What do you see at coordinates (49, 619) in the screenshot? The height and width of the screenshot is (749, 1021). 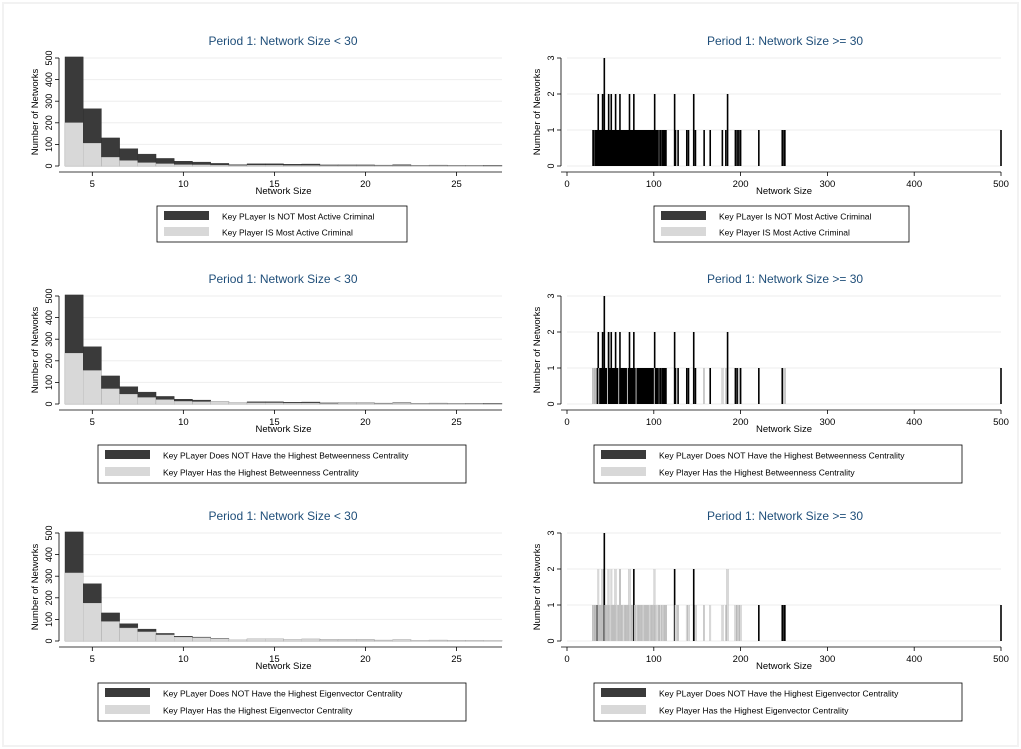 I see `y-tick-label: 100` at bounding box center [49, 619].